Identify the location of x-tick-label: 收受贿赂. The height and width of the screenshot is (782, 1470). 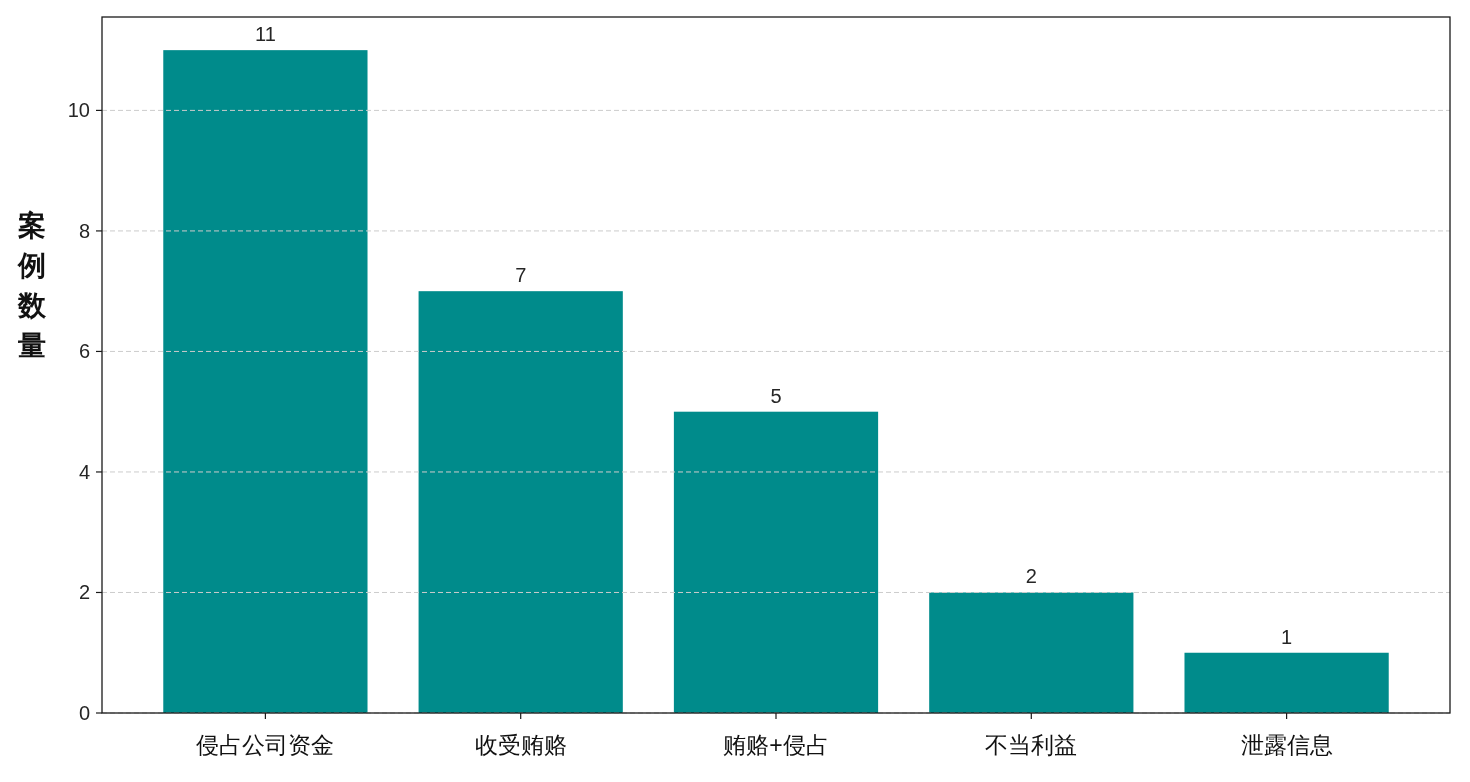
(520, 745).